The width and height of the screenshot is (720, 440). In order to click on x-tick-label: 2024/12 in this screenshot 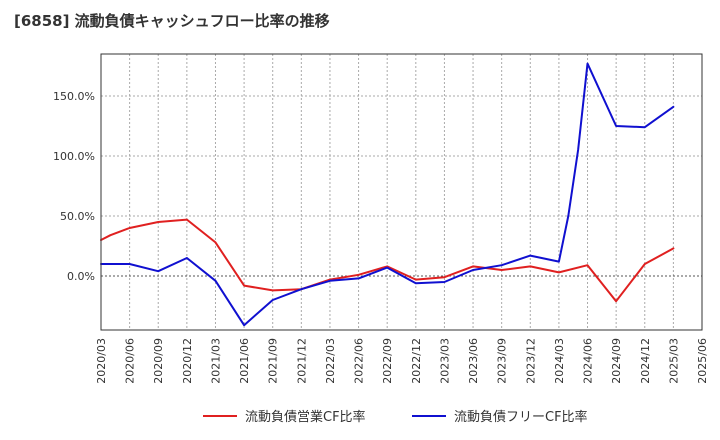, I will do `click(645, 361)`.